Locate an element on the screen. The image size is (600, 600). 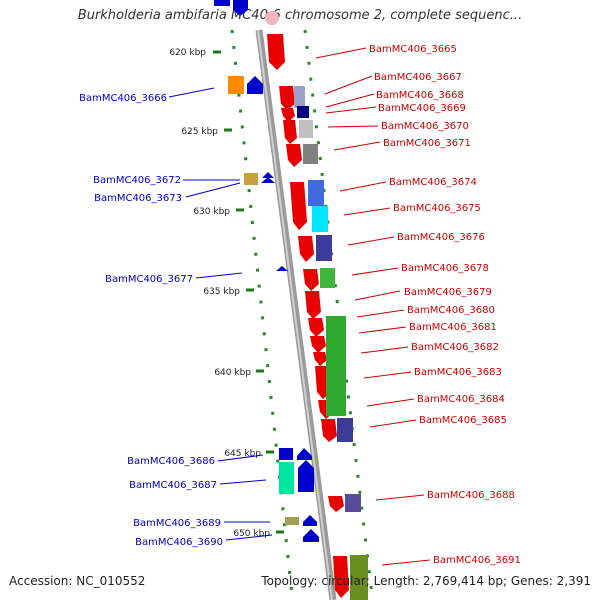
gene-label: BamMC406_3673 is located at coordinates (138, 198).